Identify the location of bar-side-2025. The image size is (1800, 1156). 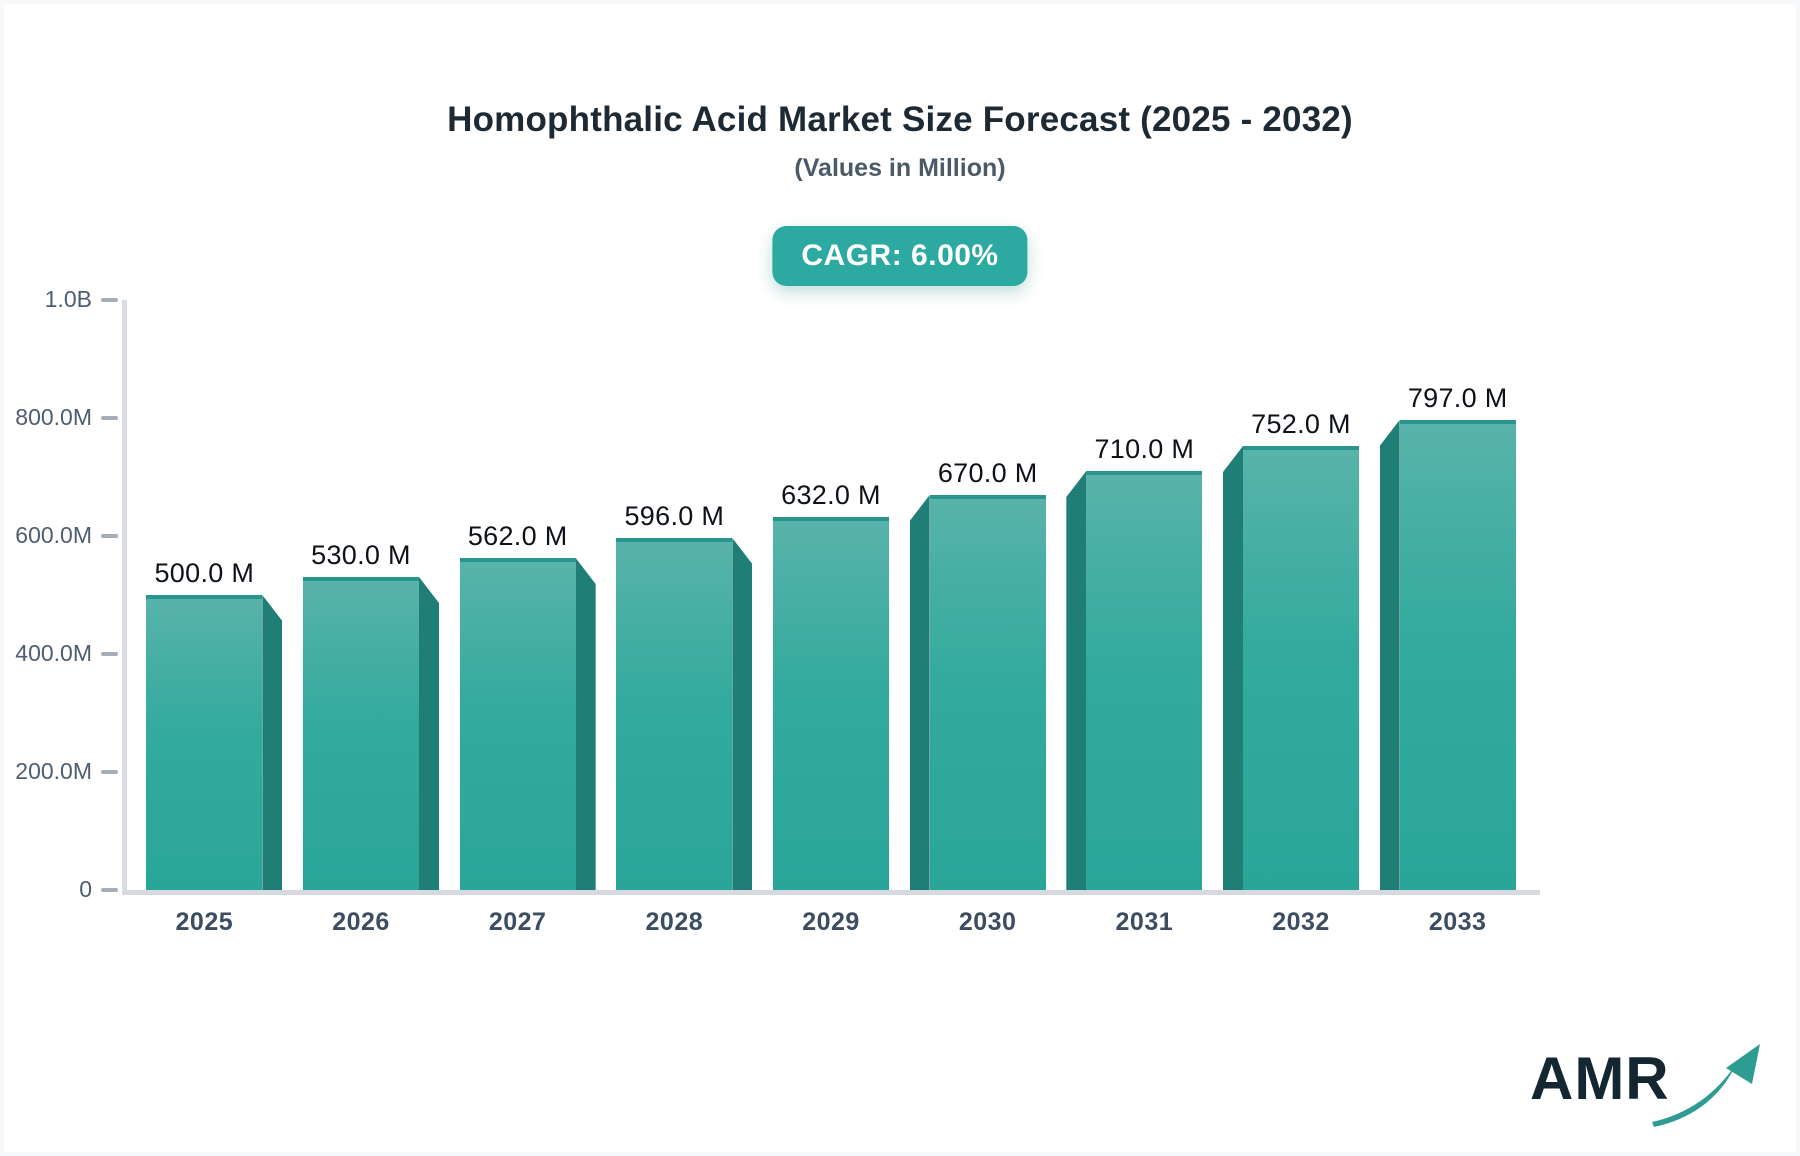
(272, 742).